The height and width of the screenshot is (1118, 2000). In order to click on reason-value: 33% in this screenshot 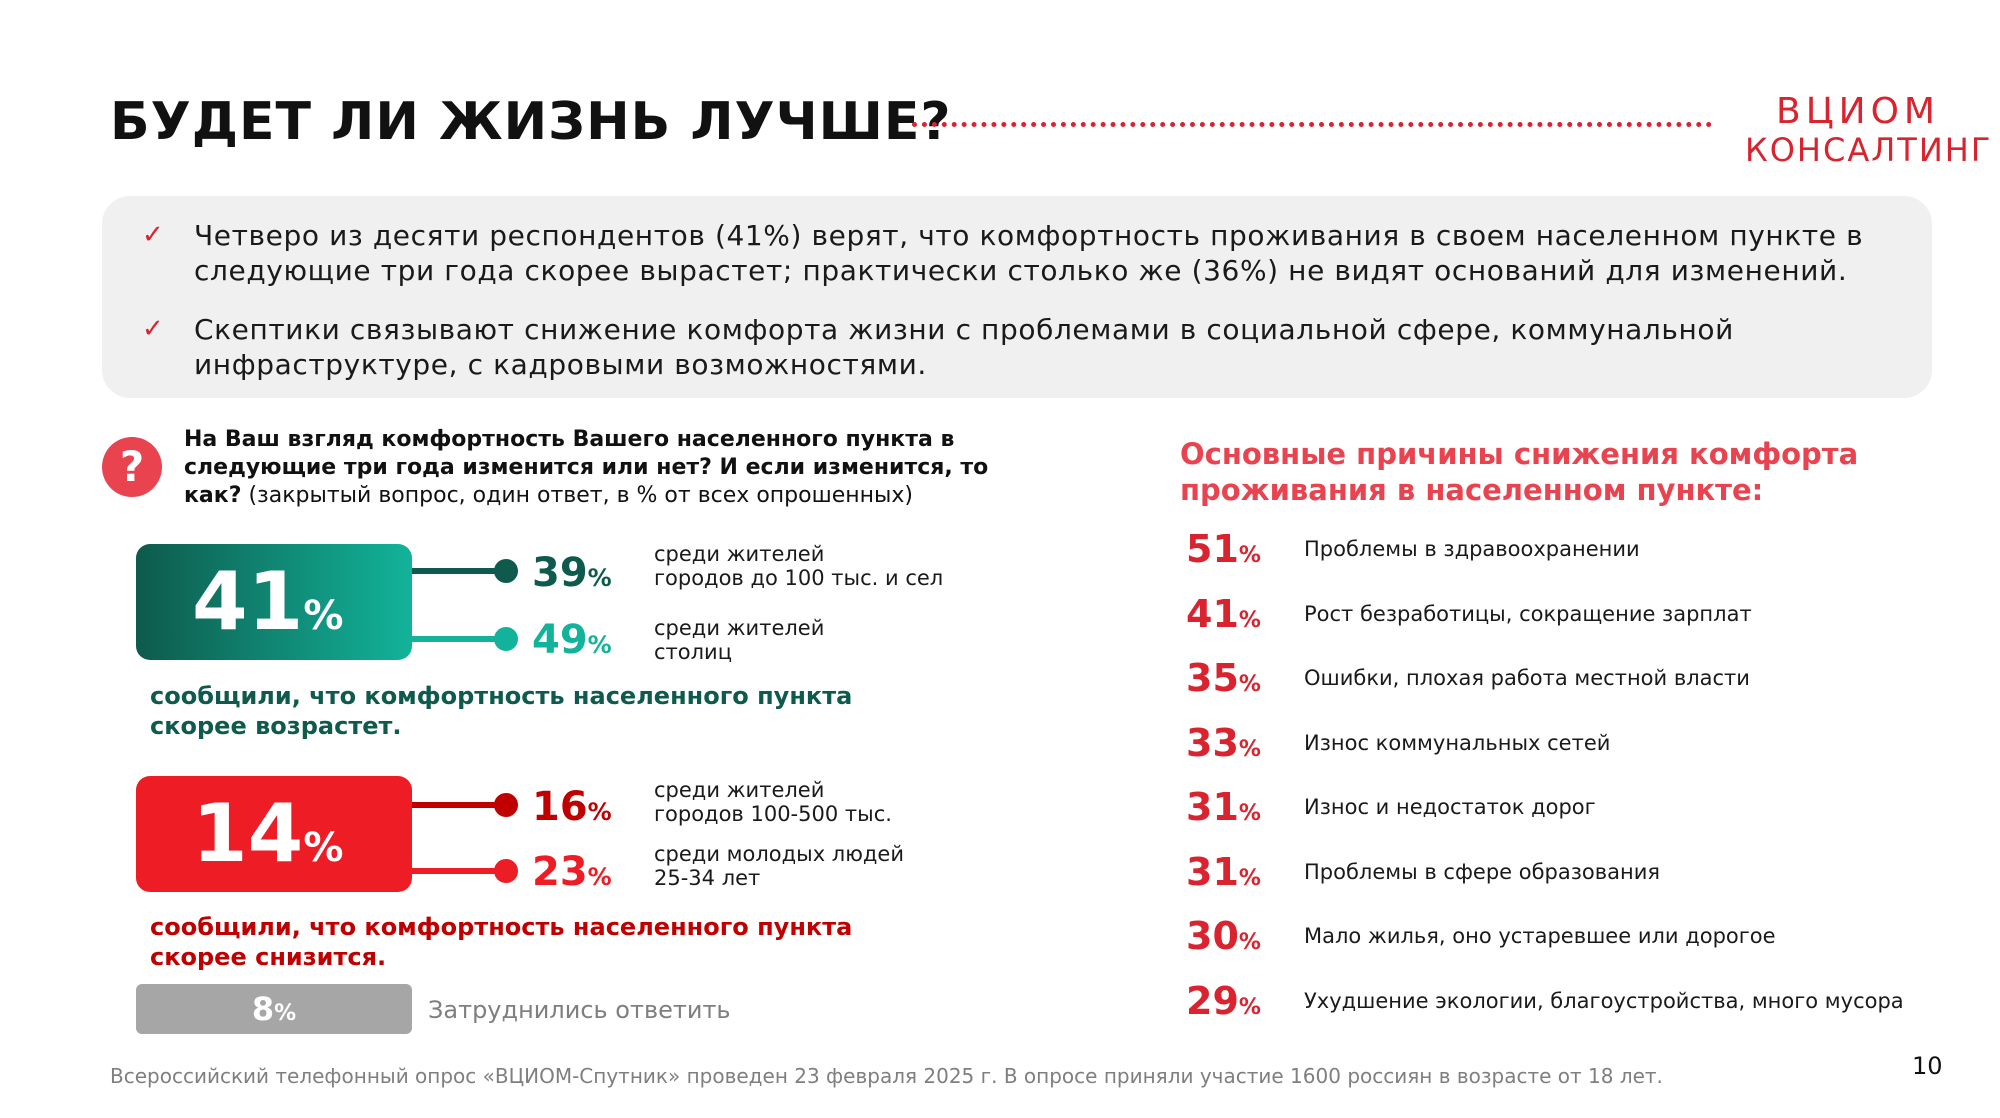, I will do `click(1223, 742)`.